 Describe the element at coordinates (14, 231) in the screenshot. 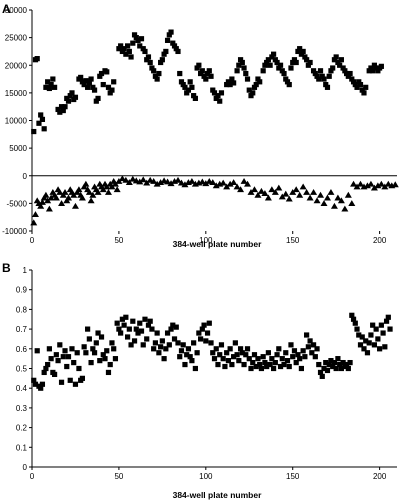

I see `panel-a-y-tick-label: -10000` at that location.